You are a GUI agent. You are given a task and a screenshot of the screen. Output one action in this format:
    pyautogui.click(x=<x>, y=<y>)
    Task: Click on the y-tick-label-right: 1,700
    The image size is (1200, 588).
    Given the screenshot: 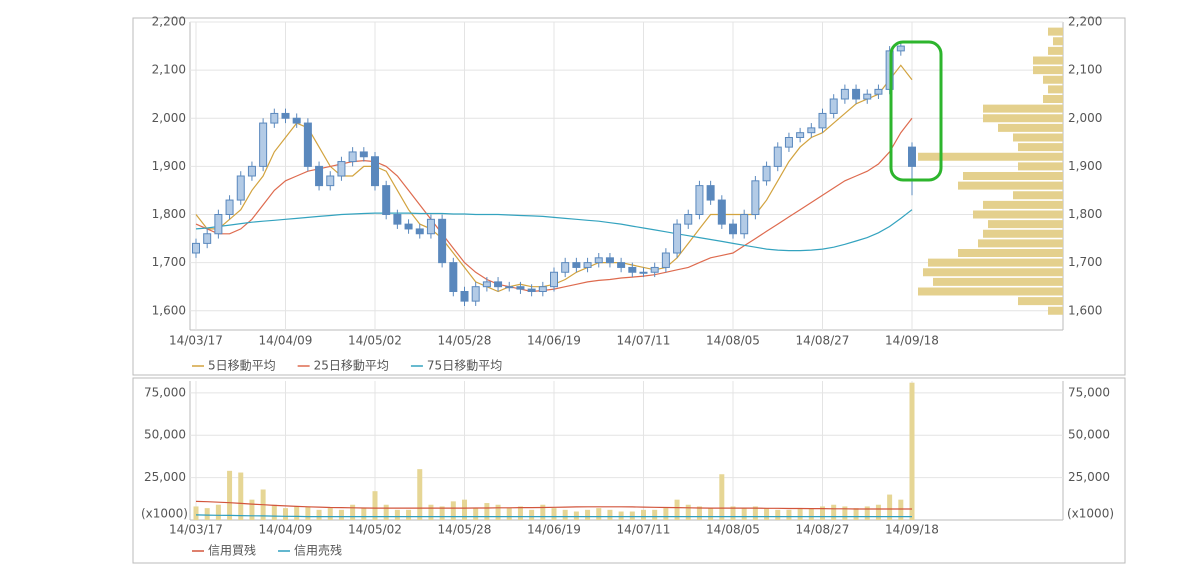 What is the action you would take?
    pyautogui.click(x=1085, y=262)
    